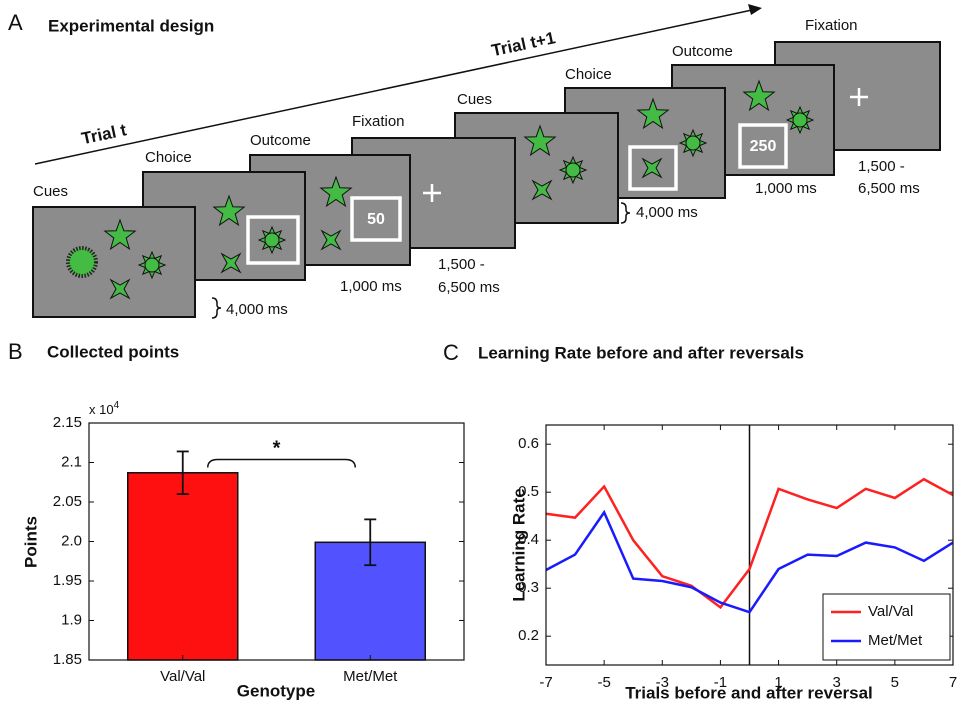  Describe the element at coordinates (67, 422) in the screenshot. I see `y-tick-label: 2.15` at that location.